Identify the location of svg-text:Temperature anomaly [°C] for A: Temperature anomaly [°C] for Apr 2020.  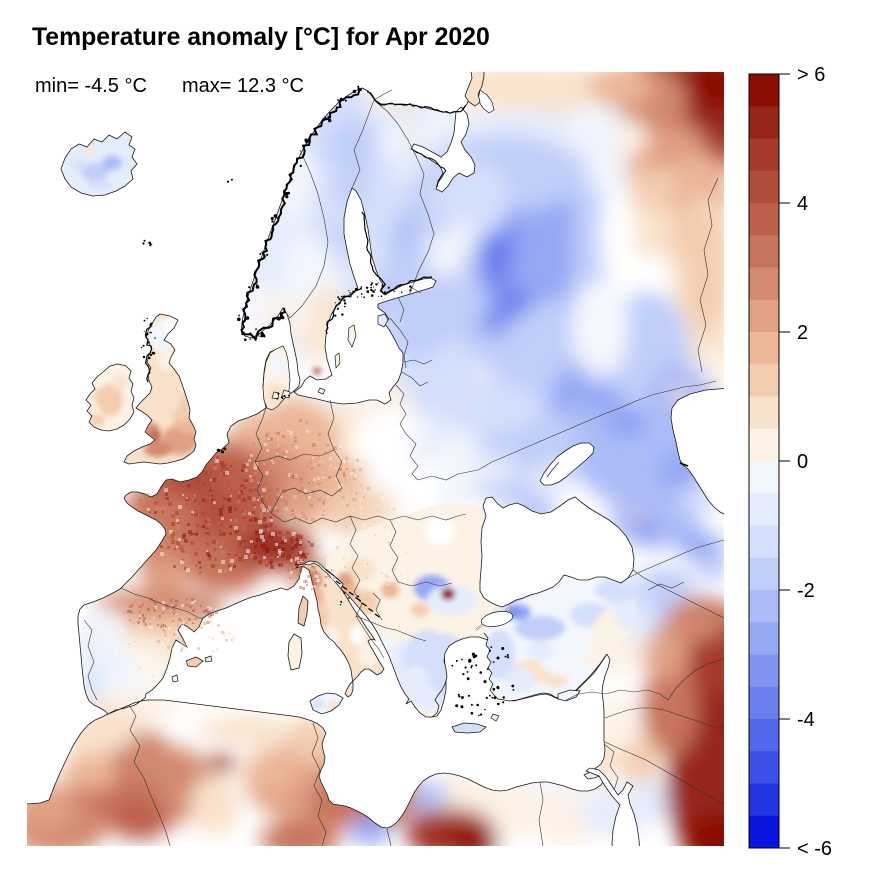
(261, 37).